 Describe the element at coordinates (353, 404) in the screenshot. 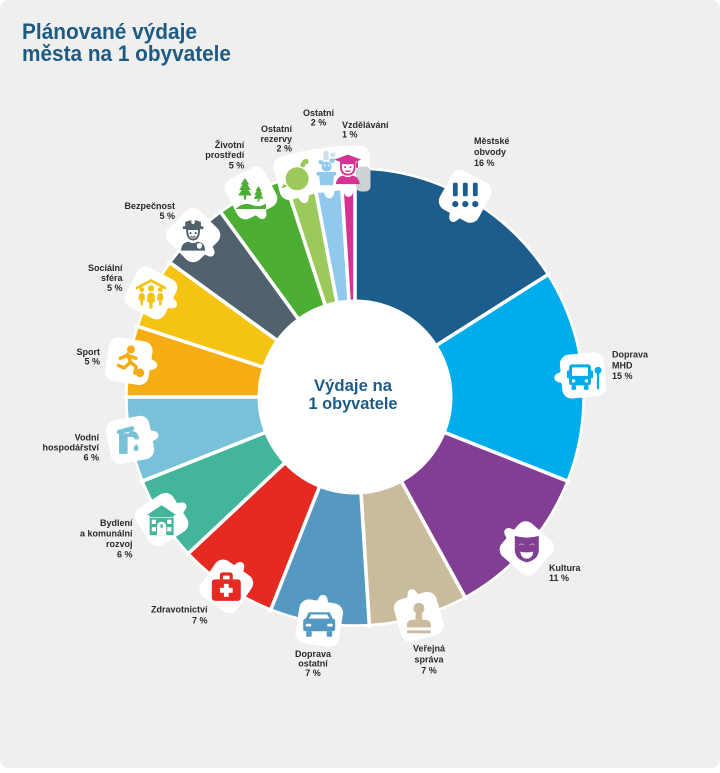

I see `svg-text: 1 obyvatele` at that location.